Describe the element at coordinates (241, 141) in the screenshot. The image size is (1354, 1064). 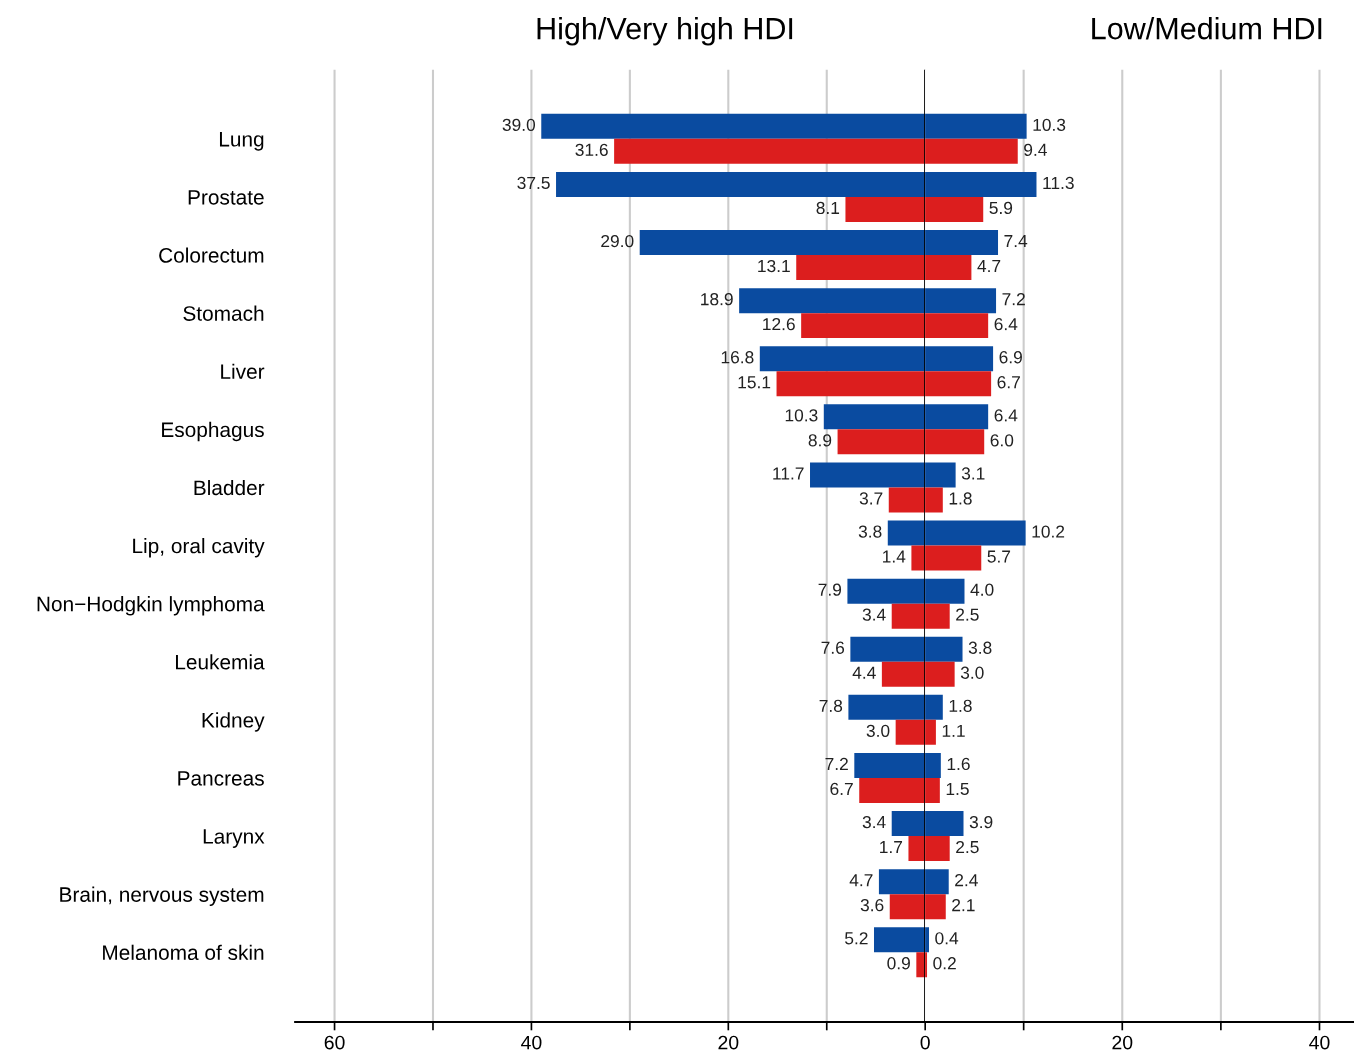
I see `y-tick-label: Lung` at that location.